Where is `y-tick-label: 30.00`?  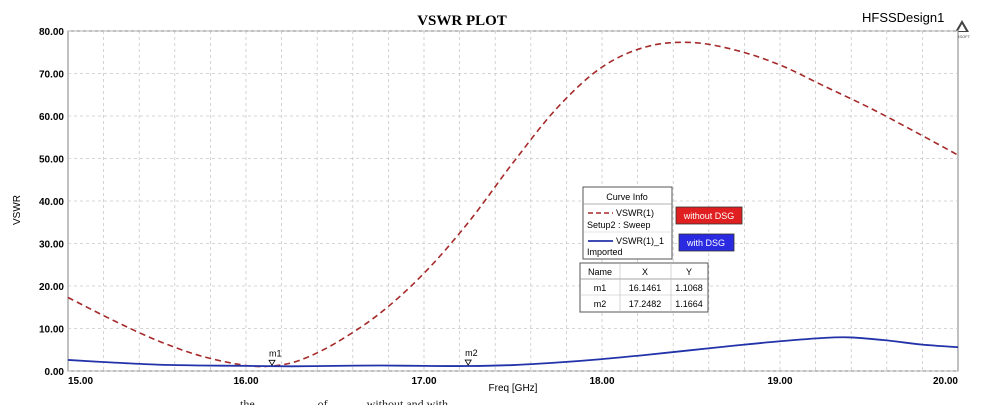 y-tick-label: 30.00 is located at coordinates (51, 245).